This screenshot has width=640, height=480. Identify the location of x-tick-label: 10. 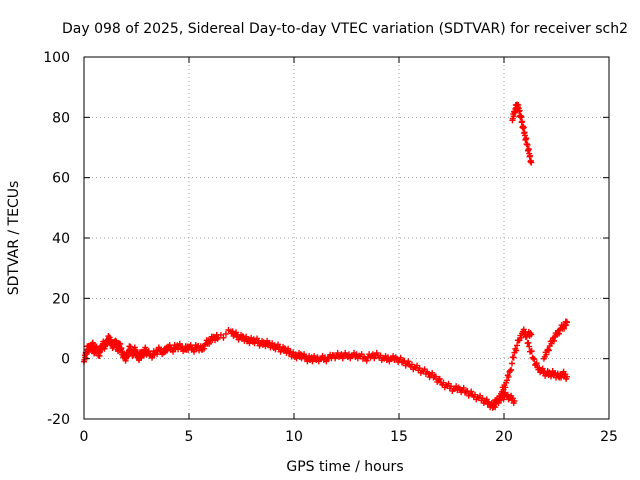
(294, 437).